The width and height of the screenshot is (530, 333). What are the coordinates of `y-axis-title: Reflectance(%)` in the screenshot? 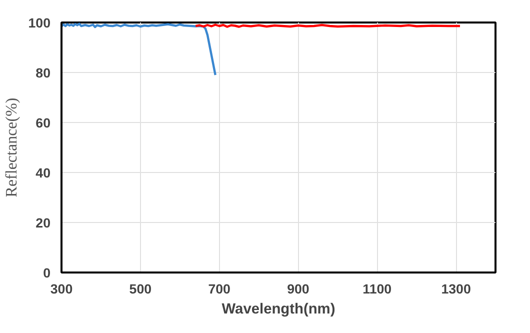 It's located at (11, 148).